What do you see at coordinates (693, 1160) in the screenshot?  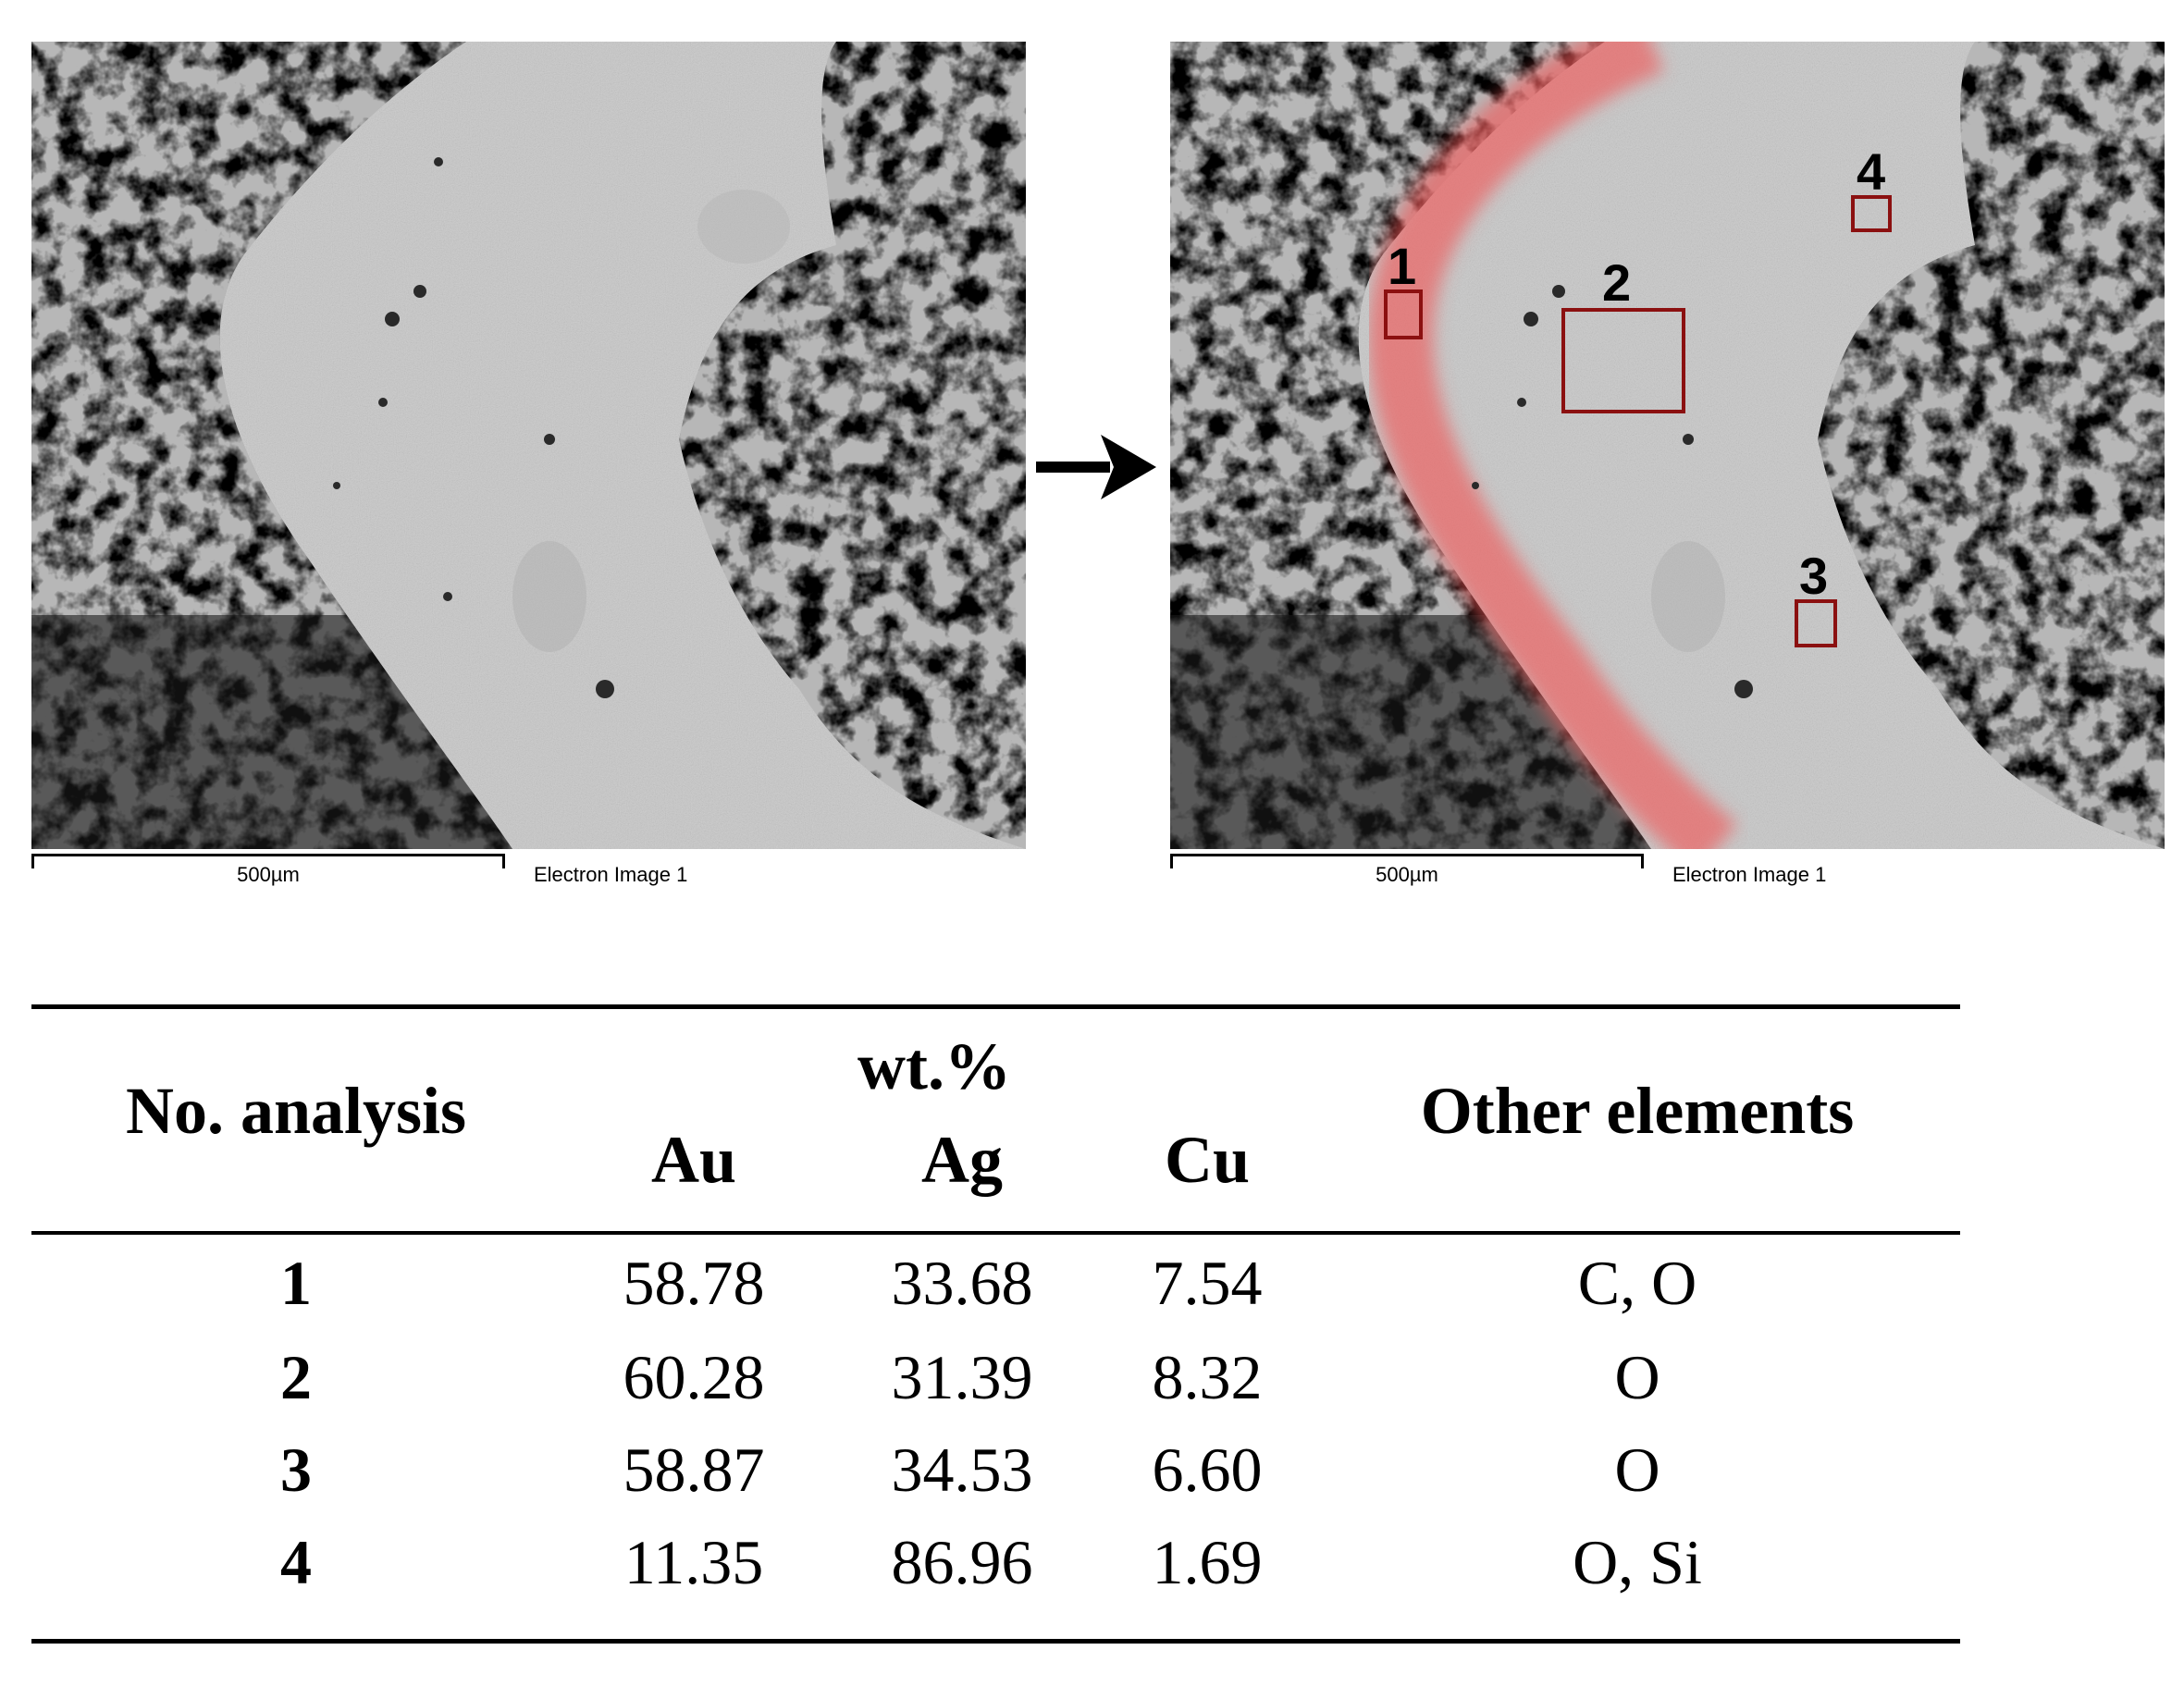 I see `header-au: Au` at bounding box center [693, 1160].